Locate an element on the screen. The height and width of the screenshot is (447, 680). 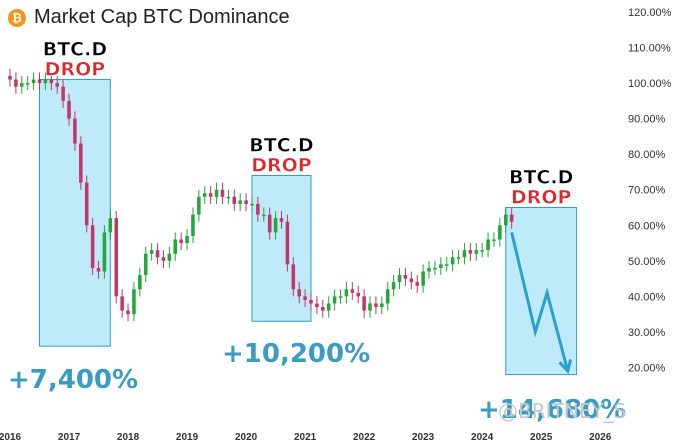
projection-arrow is located at coordinates (540, 302).